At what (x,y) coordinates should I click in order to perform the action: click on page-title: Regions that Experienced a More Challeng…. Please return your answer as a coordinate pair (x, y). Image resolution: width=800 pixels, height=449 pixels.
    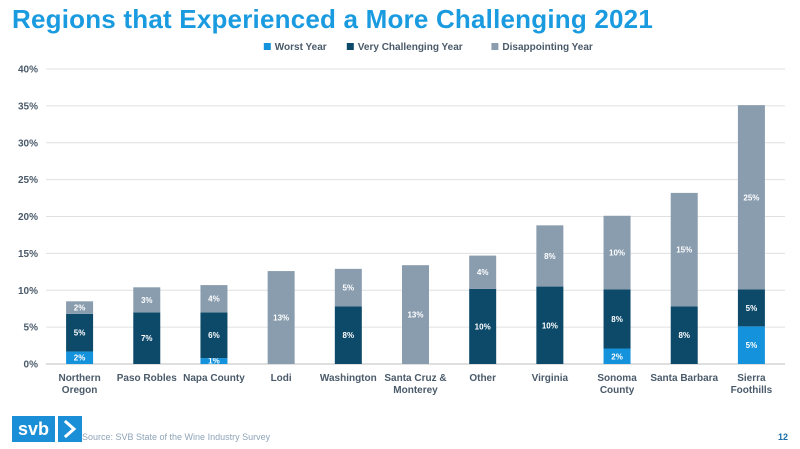
    Looking at the image, I should click on (332, 19).